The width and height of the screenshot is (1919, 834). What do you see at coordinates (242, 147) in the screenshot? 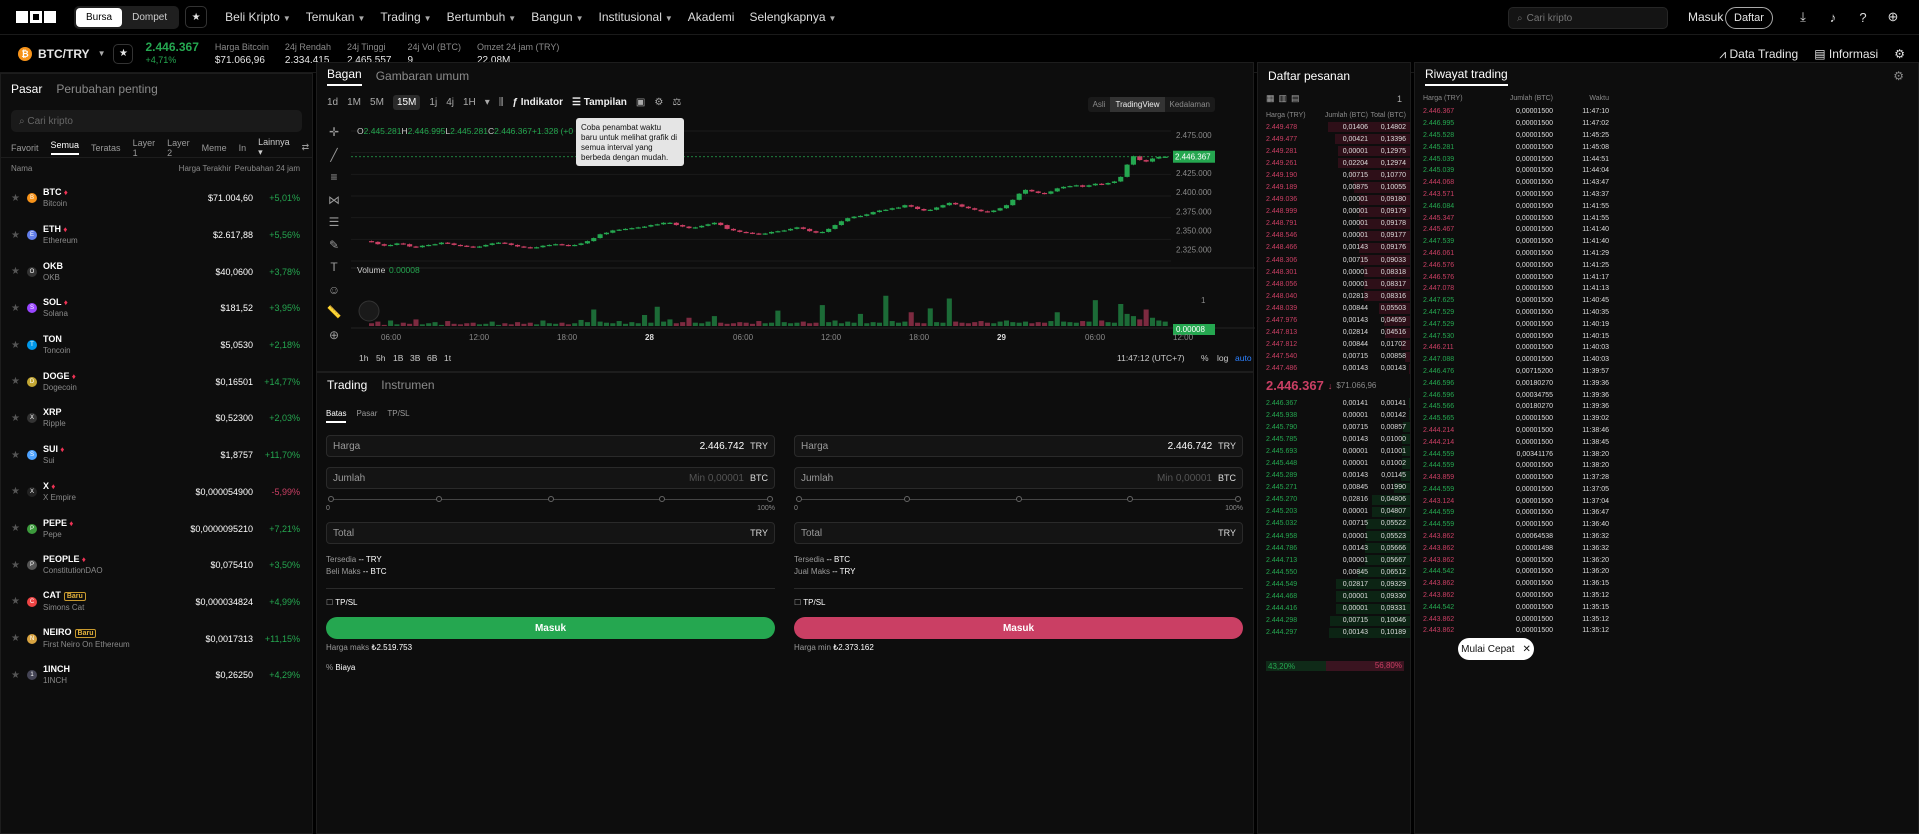
I see `category-tab: In` at bounding box center [242, 147].